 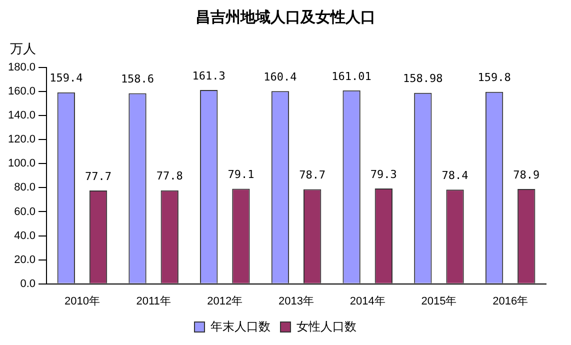 I want to click on y-tick-label: 80.0, so click(x=25, y=188).